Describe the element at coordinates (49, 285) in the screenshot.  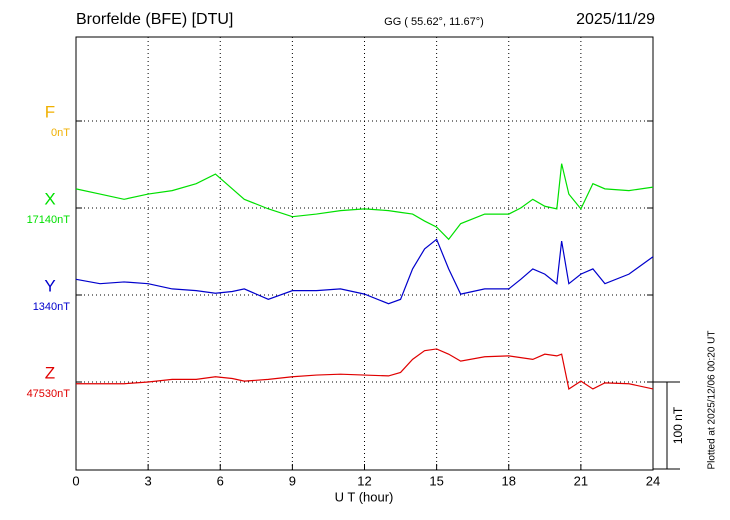
I see `series-name: Y` at that location.